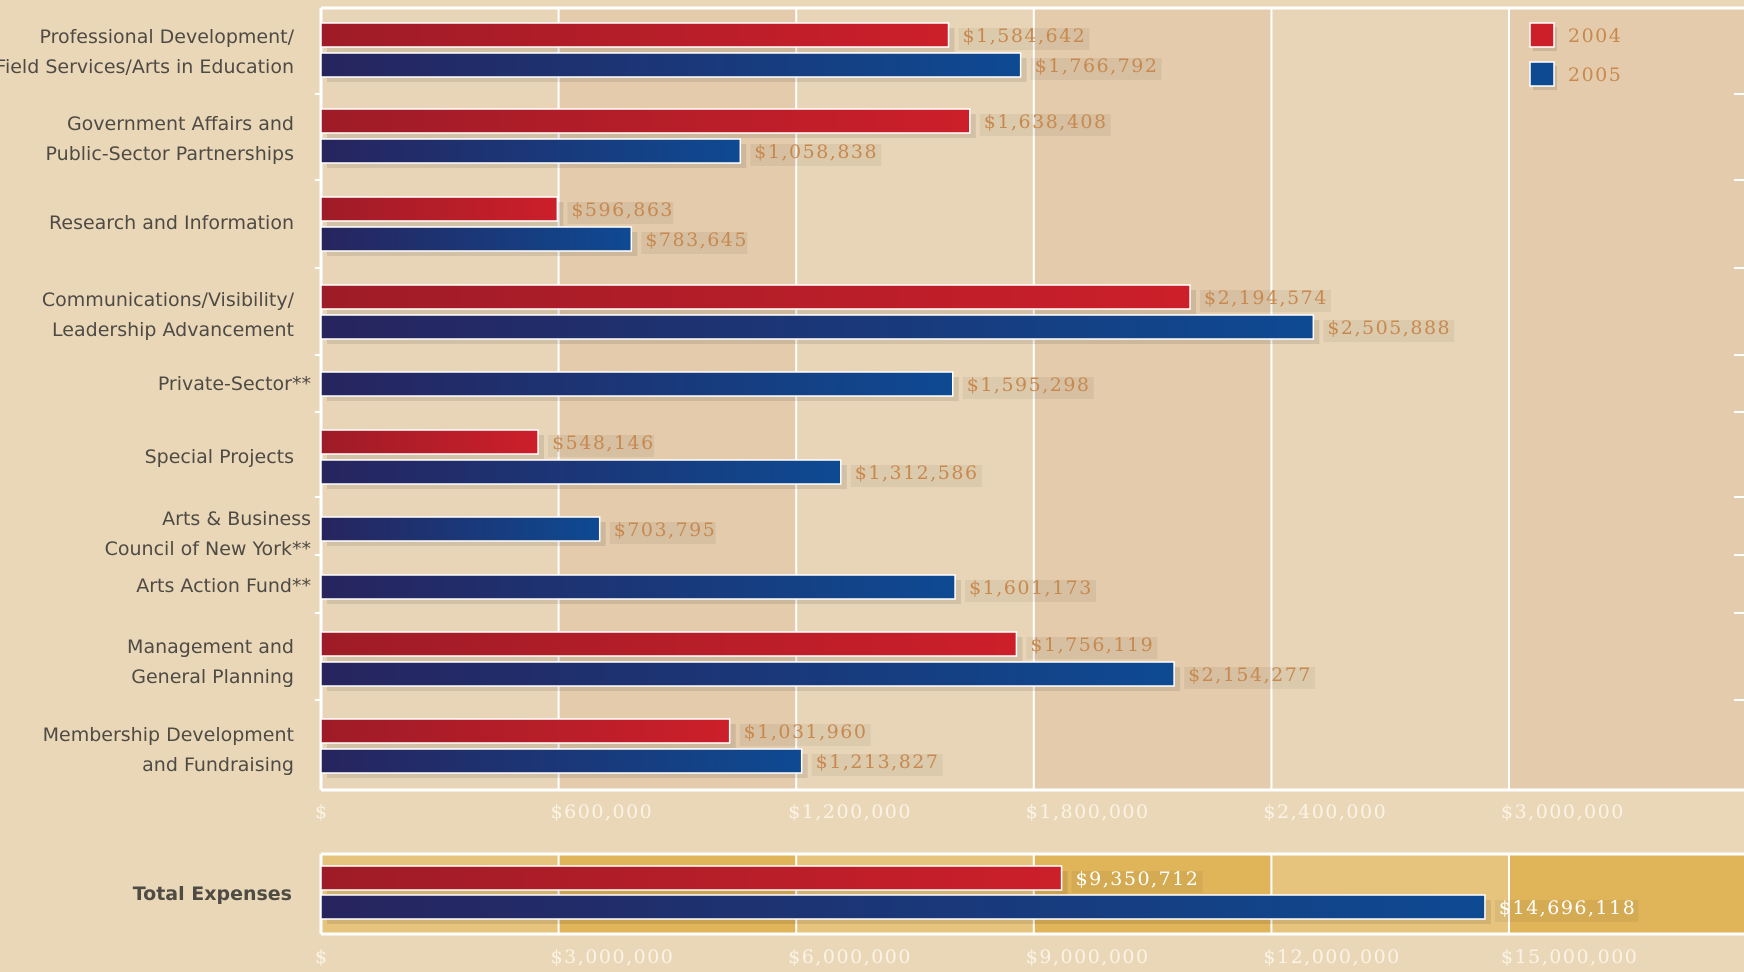 The image size is (1744, 972). Describe the element at coordinates (210, 647) in the screenshot. I see `category-label: Management and` at that location.